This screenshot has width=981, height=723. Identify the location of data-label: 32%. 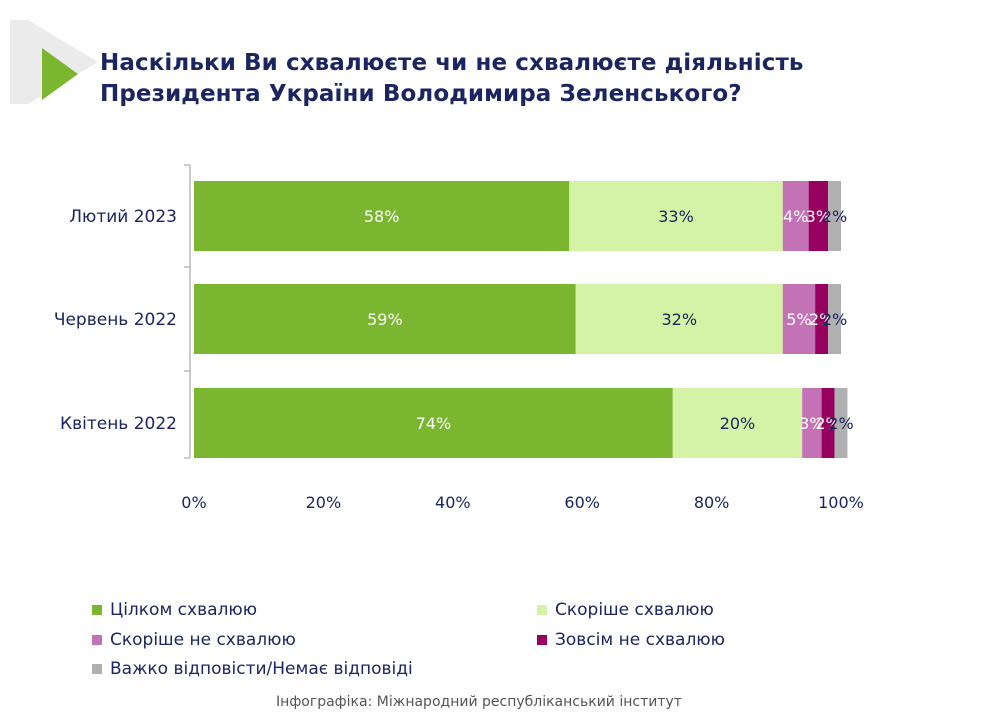
(679, 319).